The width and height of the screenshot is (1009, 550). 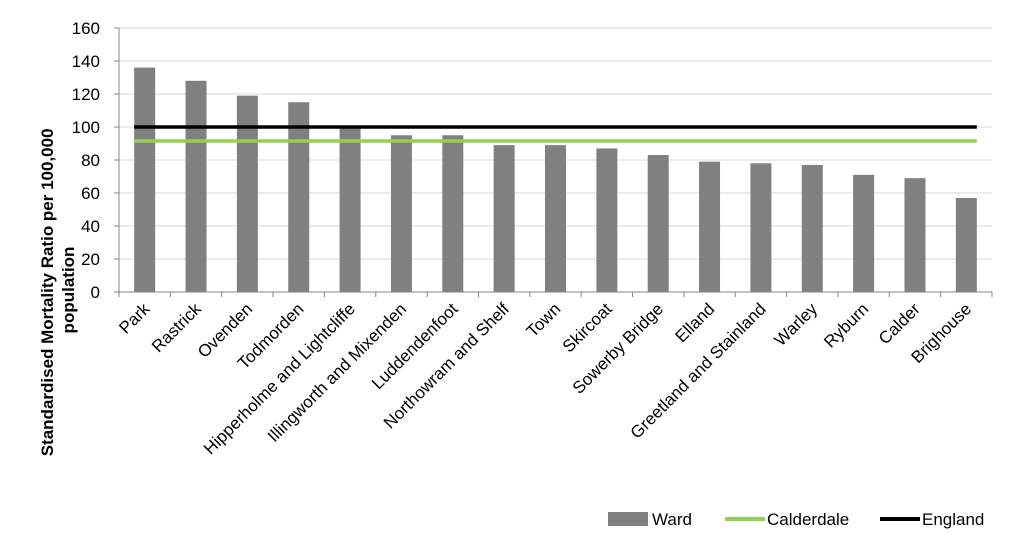 What do you see at coordinates (672, 519) in the screenshot?
I see `legend-label-ward: Ward` at bounding box center [672, 519].